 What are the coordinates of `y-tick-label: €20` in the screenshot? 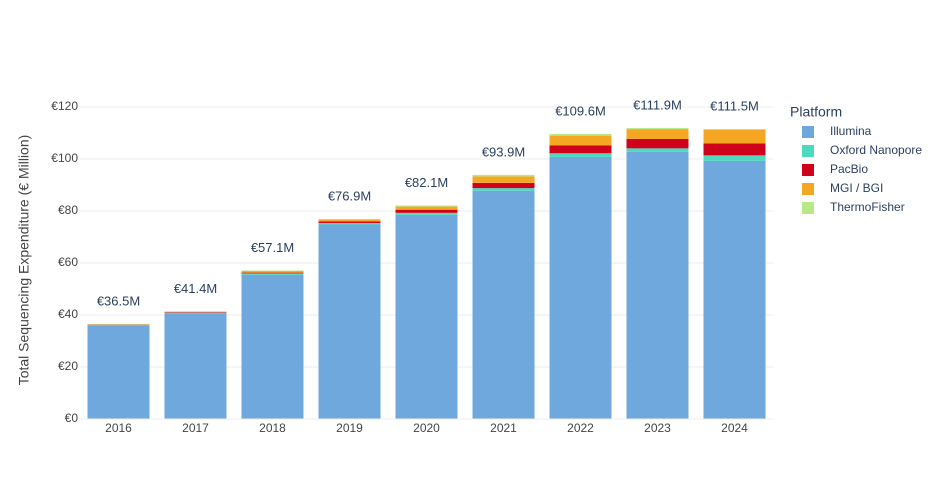 It's located at (68, 366).